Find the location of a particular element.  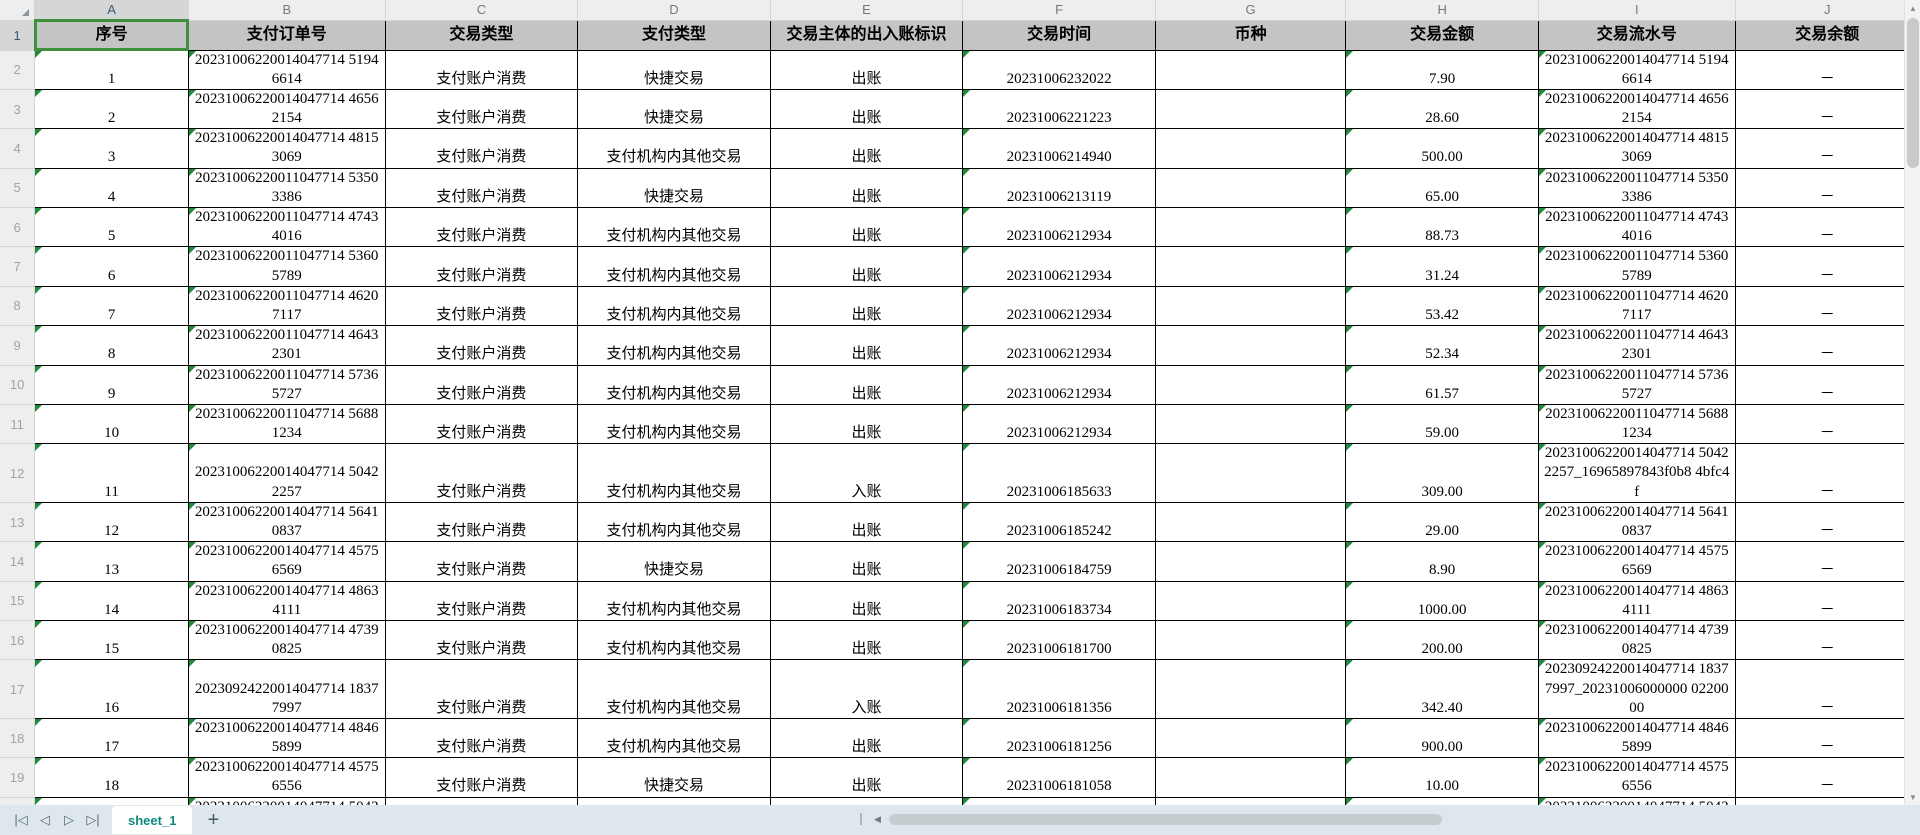

add-sheet-button: + is located at coordinates (213, 820).